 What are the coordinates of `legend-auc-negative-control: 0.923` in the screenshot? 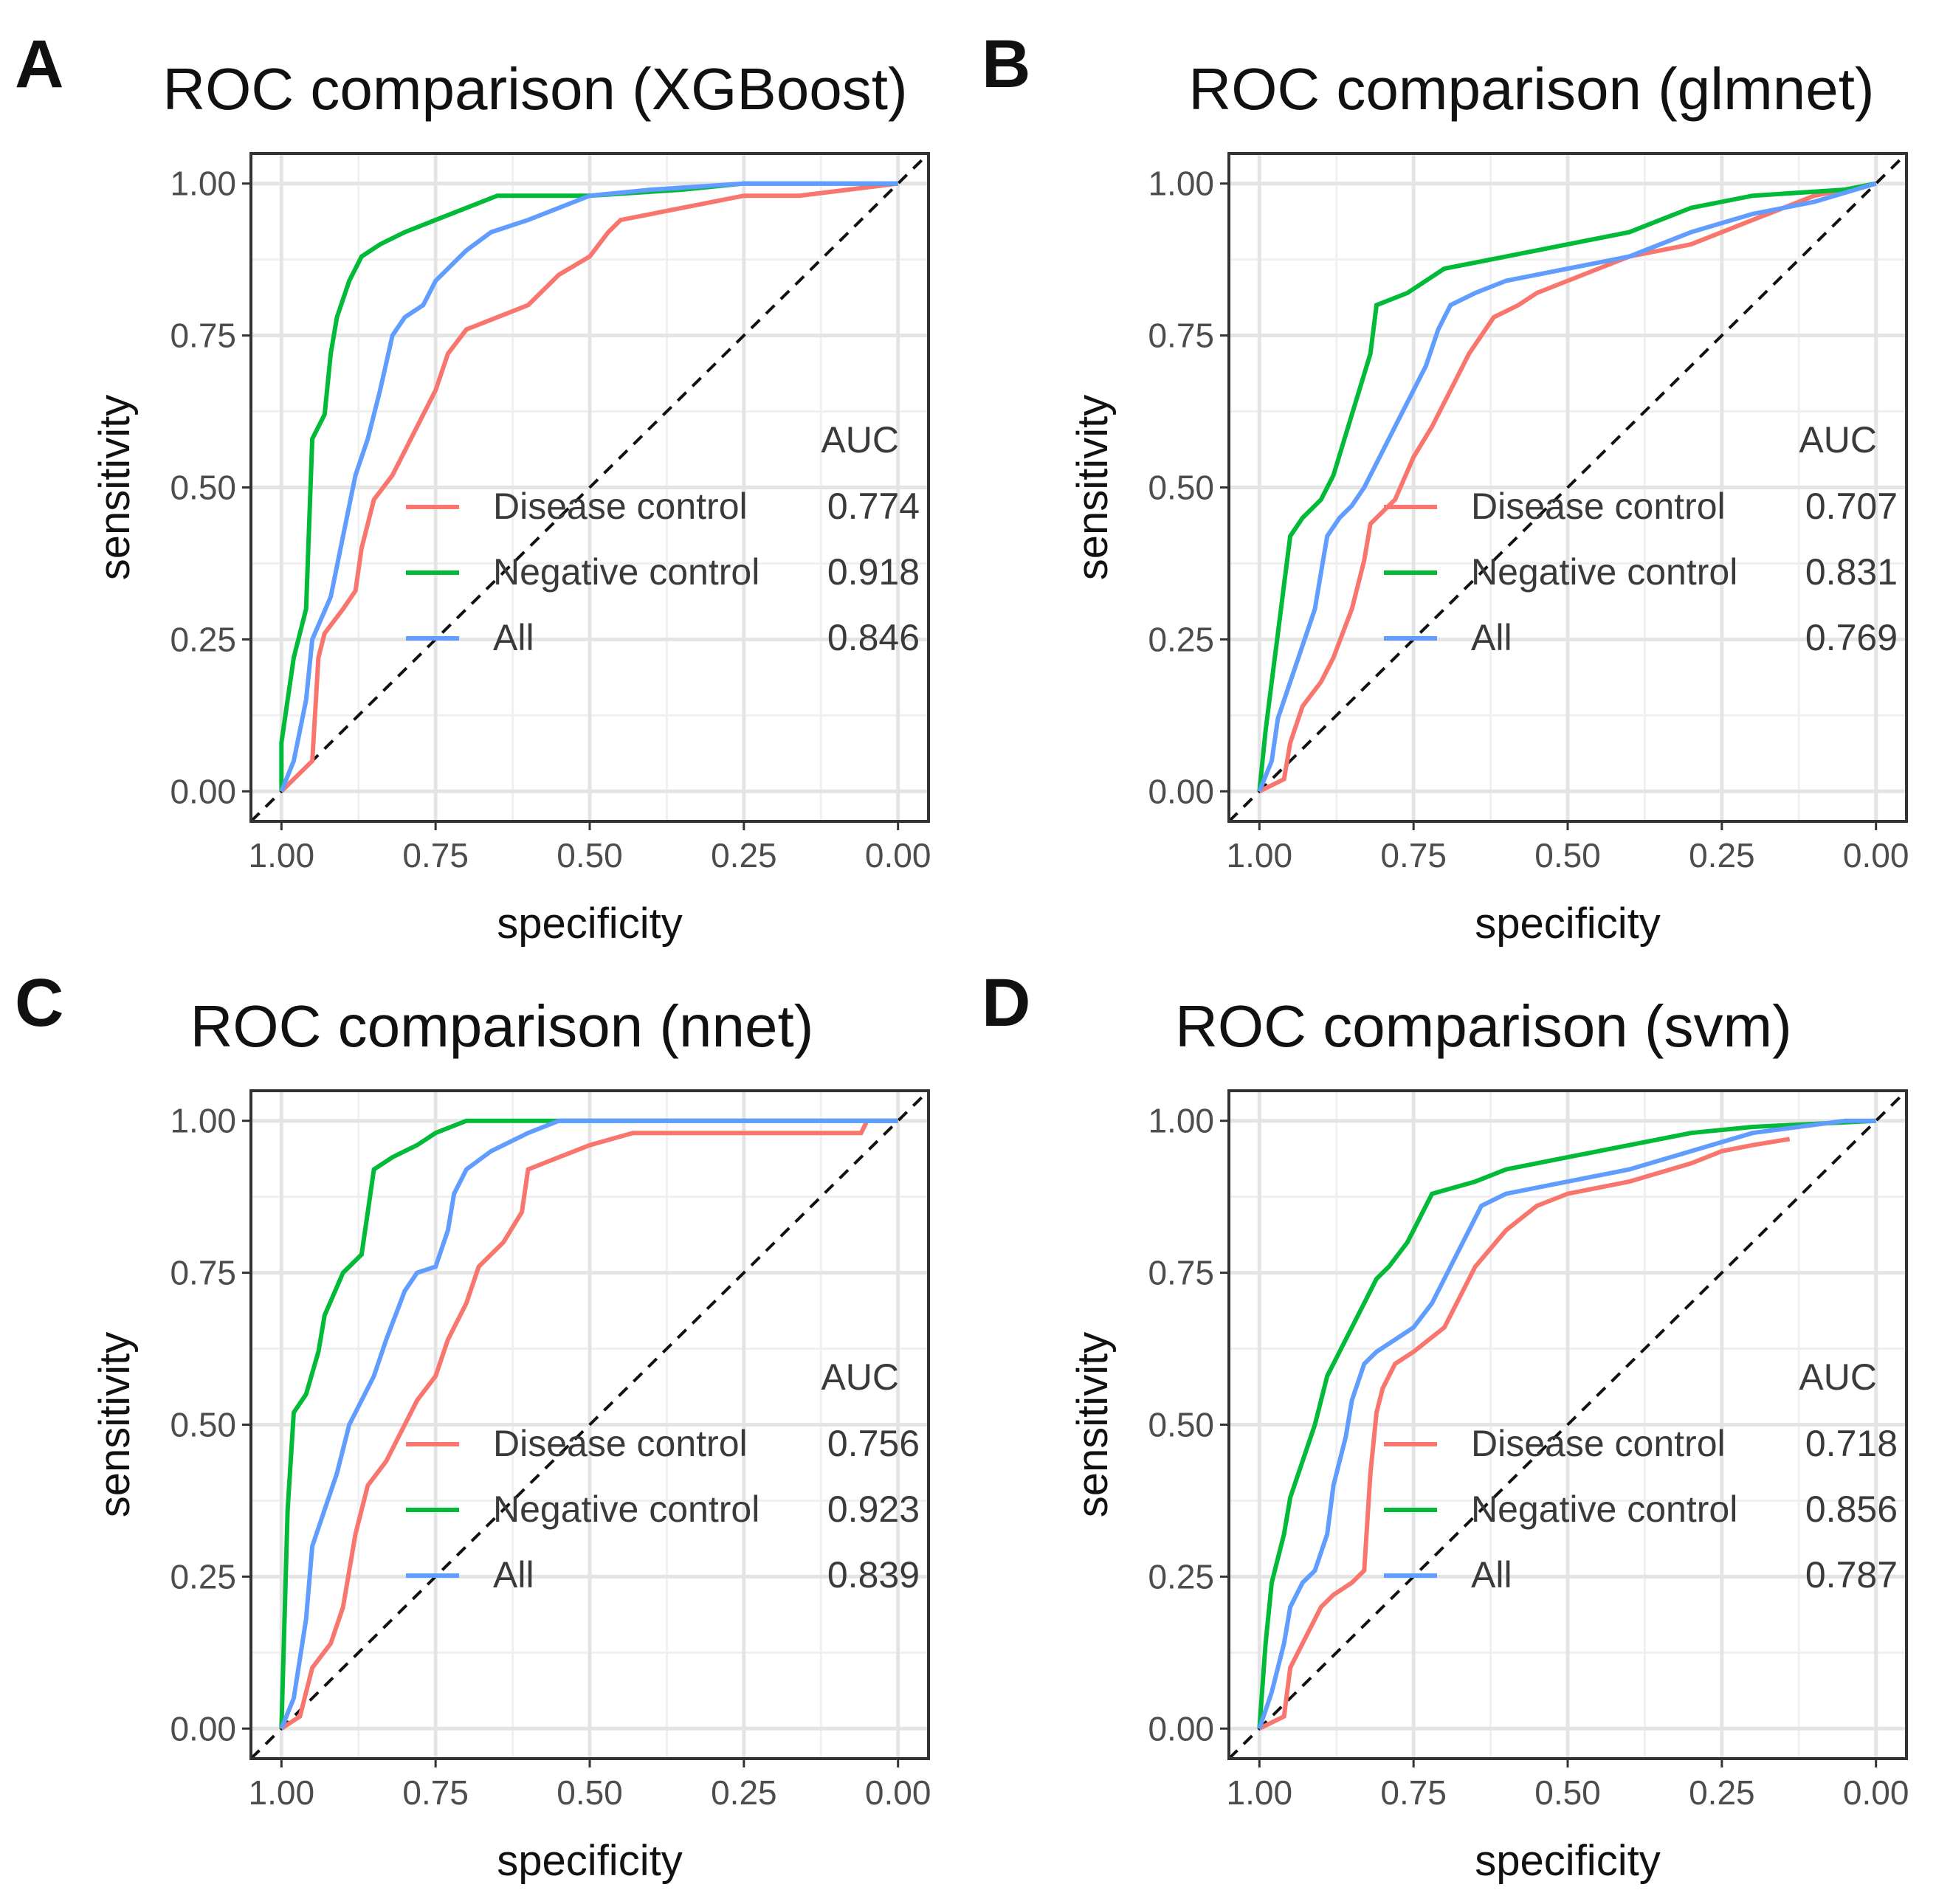 It's located at (873, 1509).